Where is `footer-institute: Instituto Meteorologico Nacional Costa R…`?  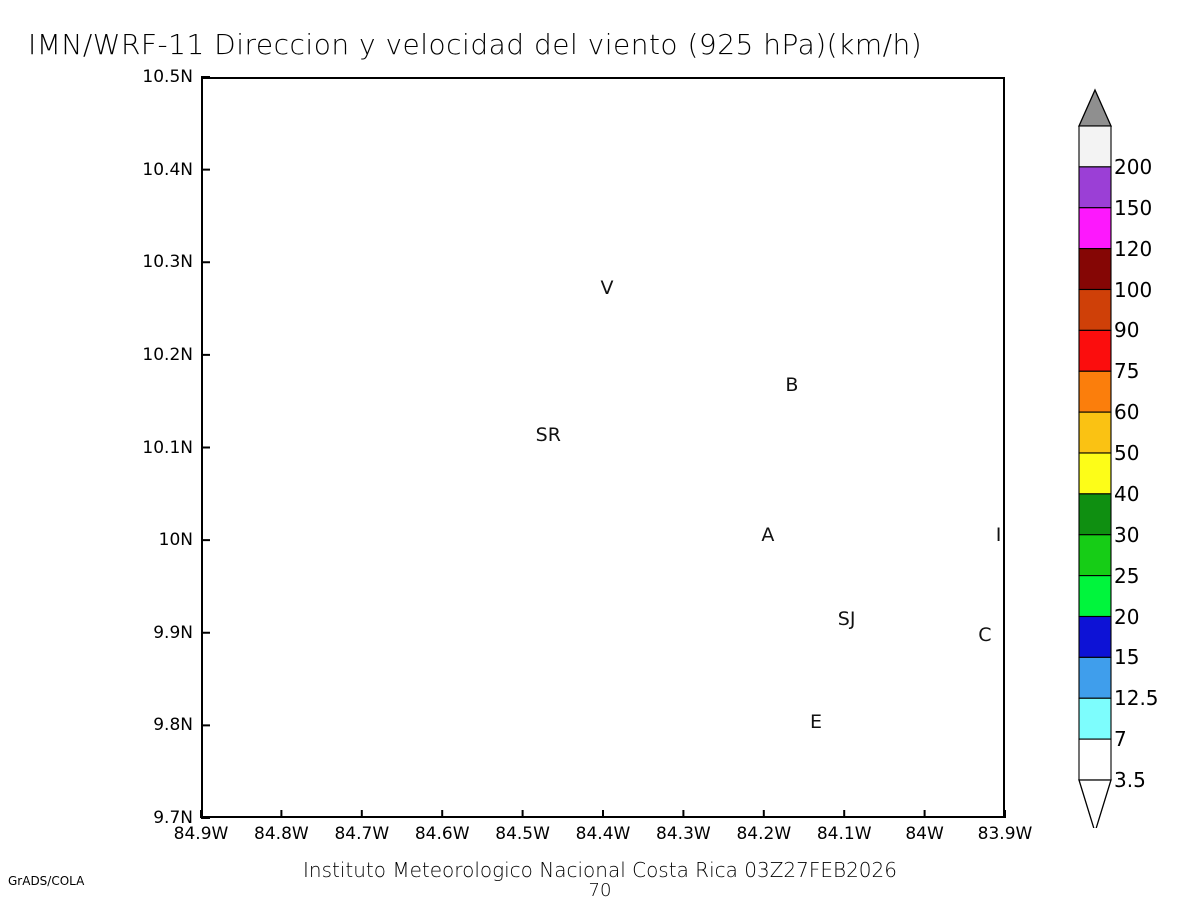
footer-institute: Instituto Meteorologico Nacional Costa R… is located at coordinates (600, 870).